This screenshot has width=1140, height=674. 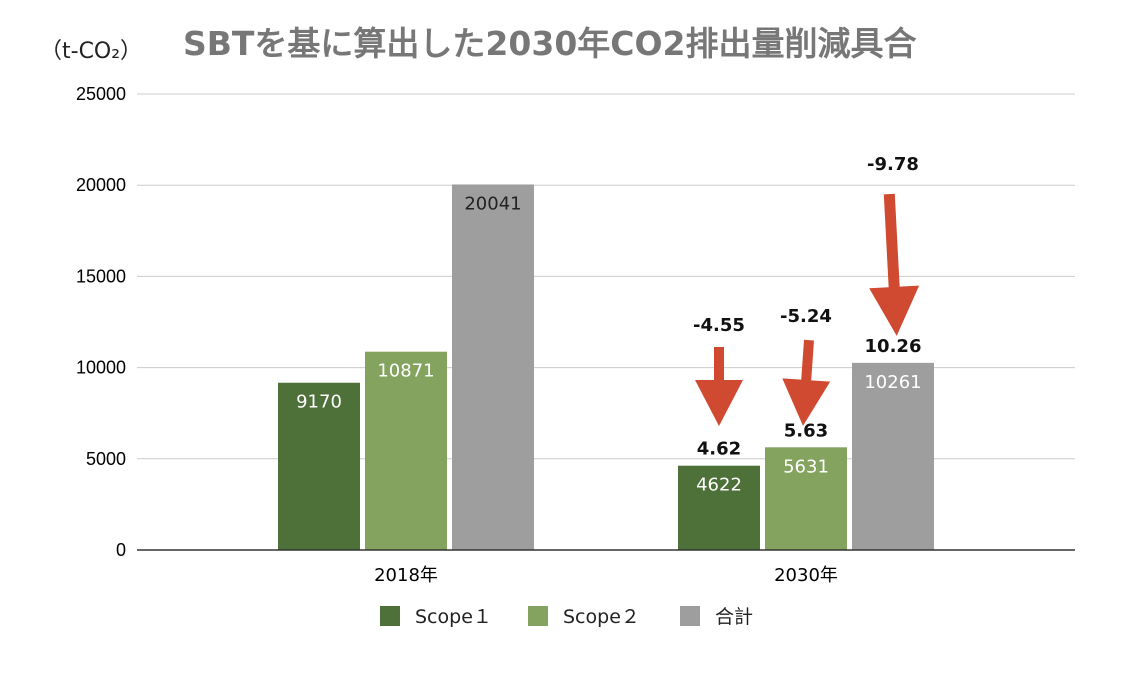 I want to click on value-annotation: 4.62, so click(x=719, y=449).